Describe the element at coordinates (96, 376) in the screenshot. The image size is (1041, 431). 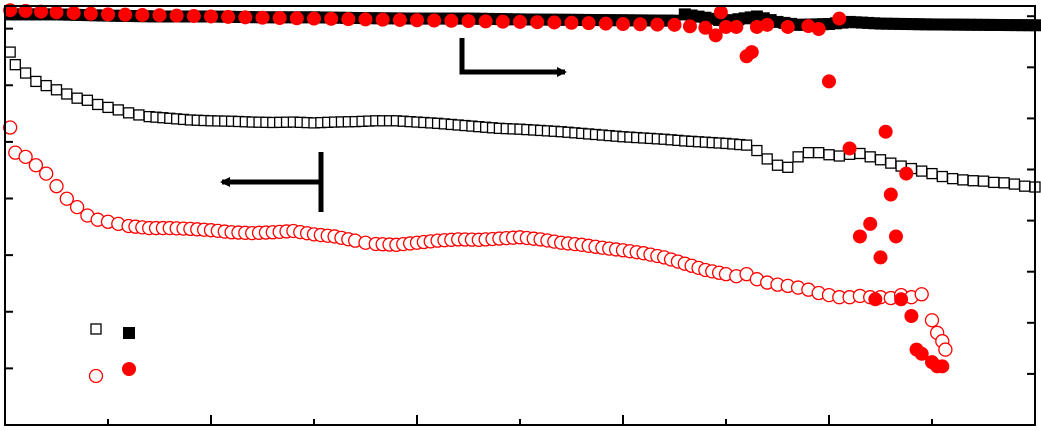
I see `legend-marker-circle-open` at that location.